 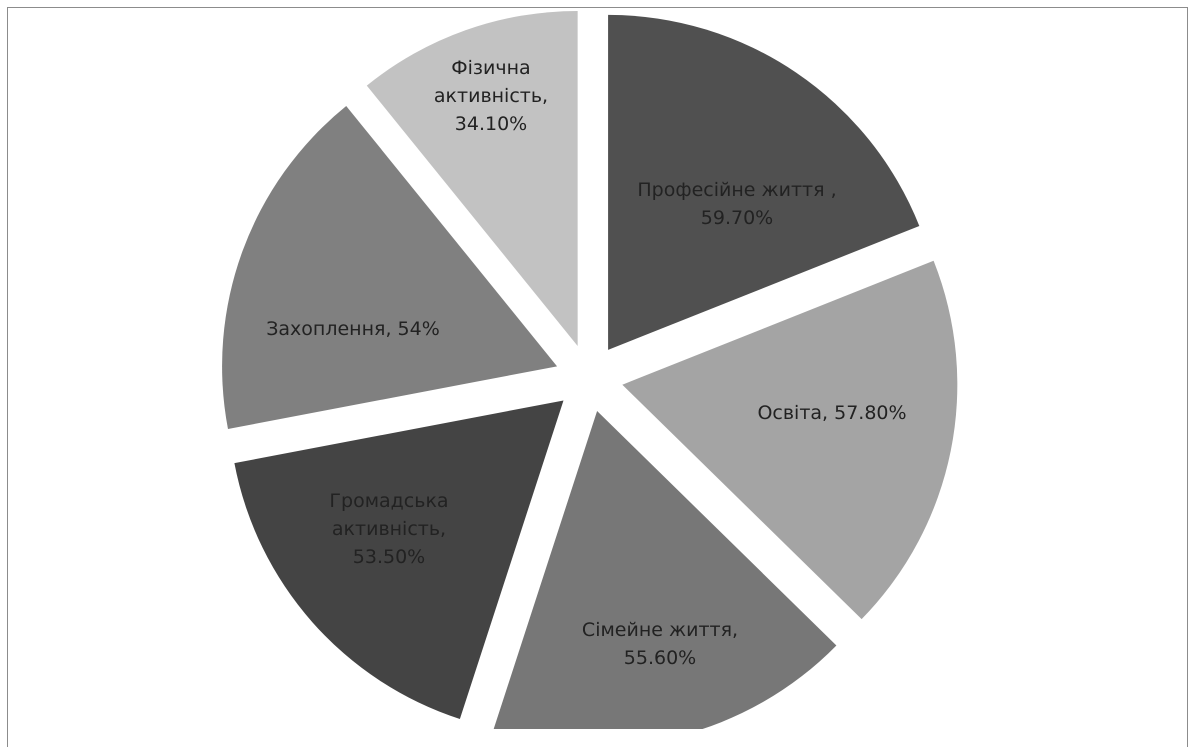 What do you see at coordinates (388, 529) in the screenshot?
I see `data-label-4: Громадська активність, 53.50%` at bounding box center [388, 529].